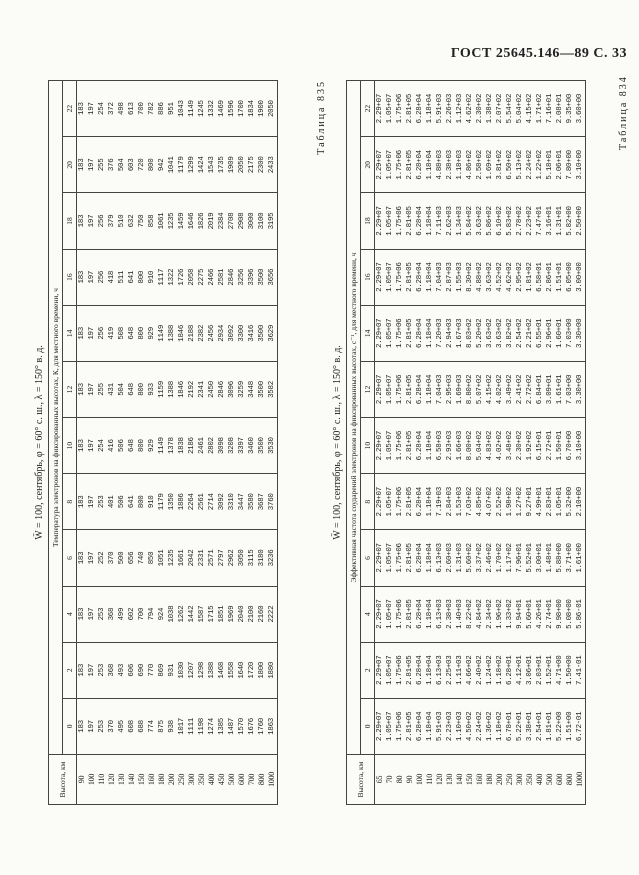  Describe the element at coordinates (379, 445) in the screenshot. I see `value-cell: 2.29+07` at that location.